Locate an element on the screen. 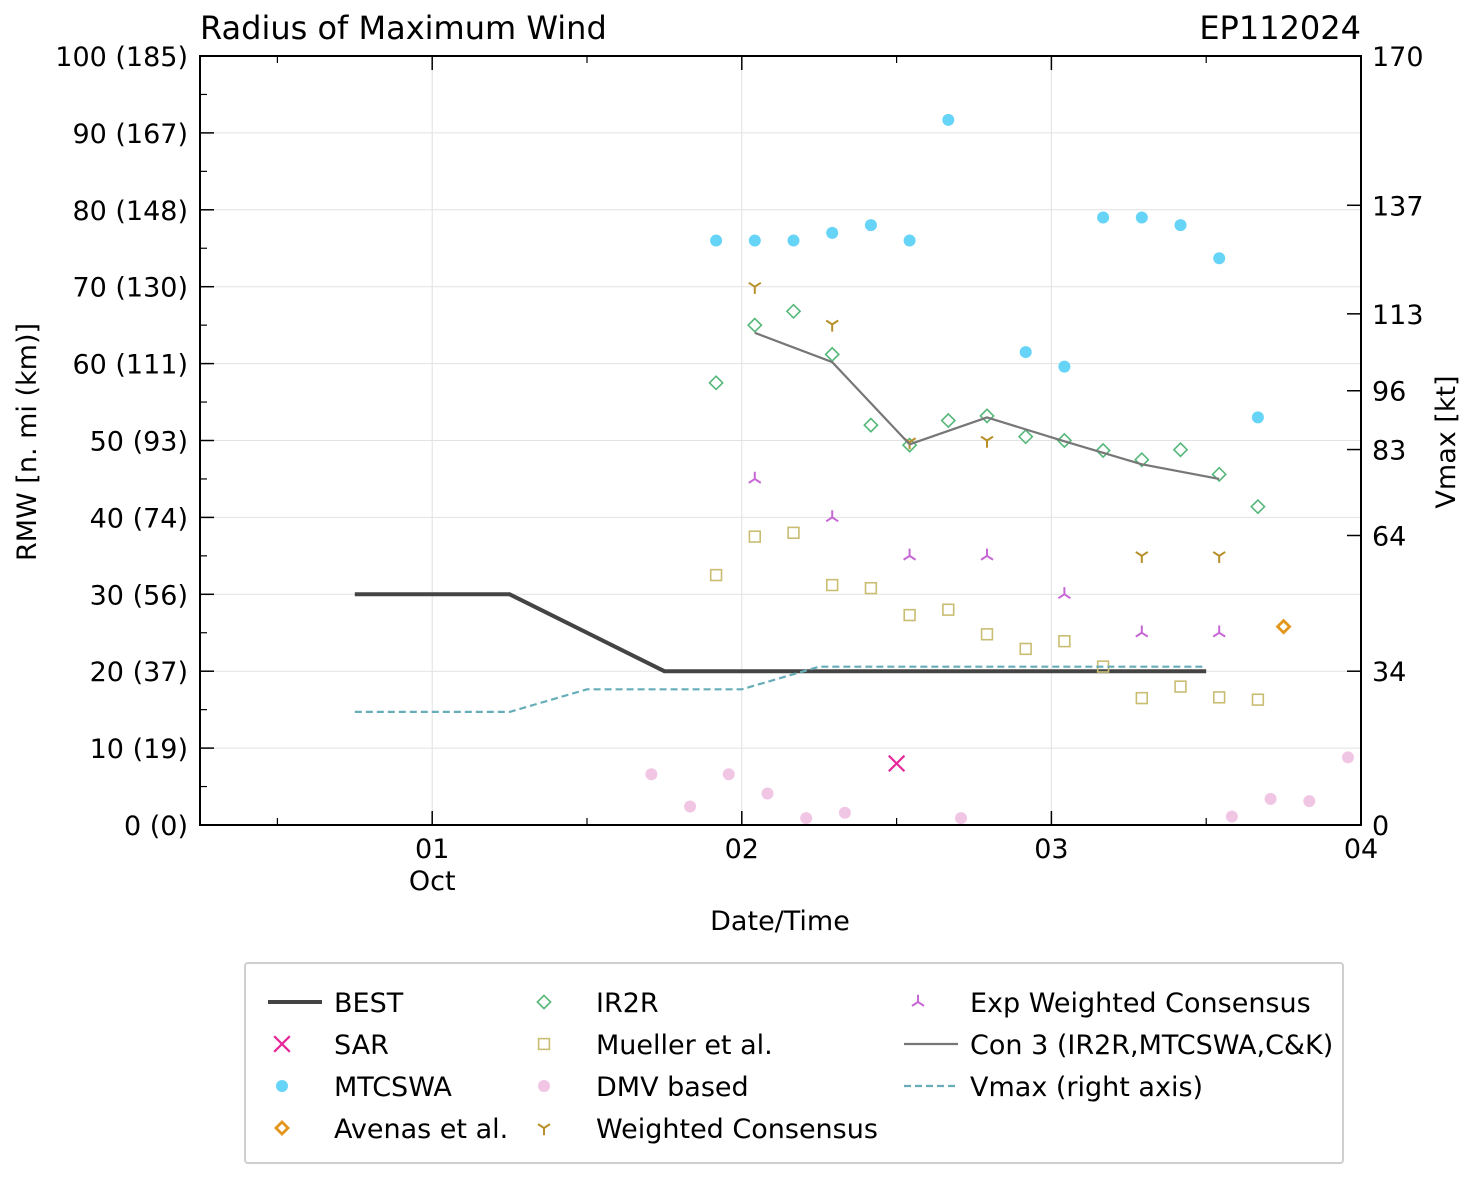 The image size is (1477, 1180). y2-tick-label: 34 is located at coordinates (1389, 672).